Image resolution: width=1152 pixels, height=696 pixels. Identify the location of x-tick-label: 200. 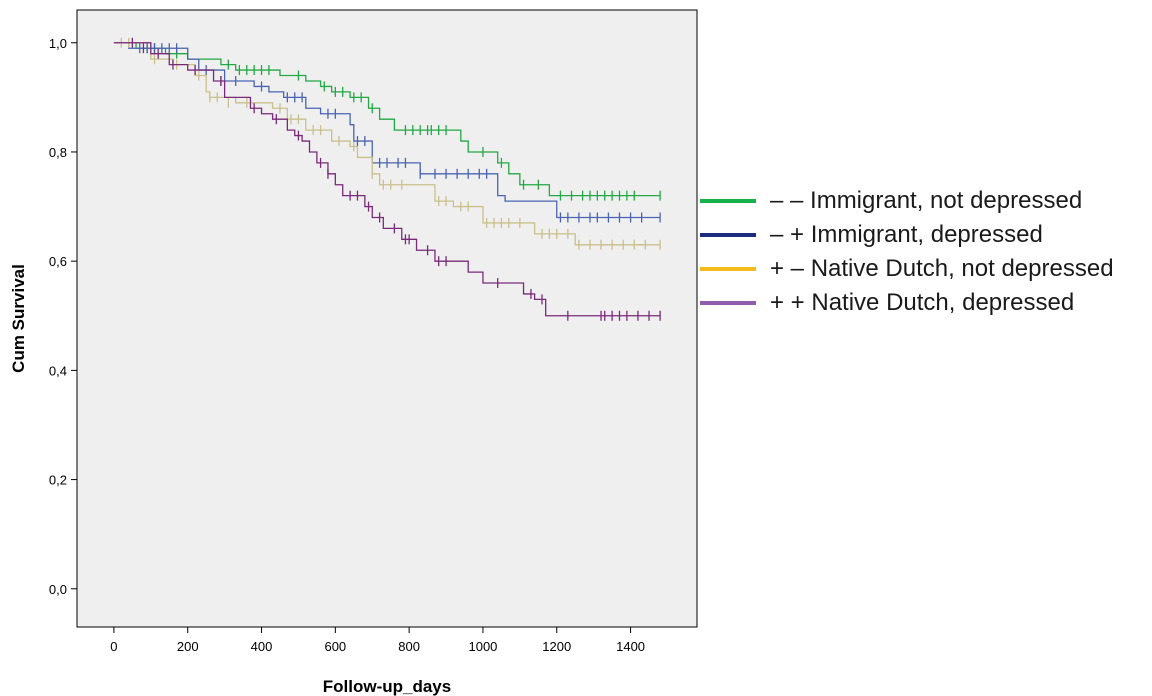
(188, 646).